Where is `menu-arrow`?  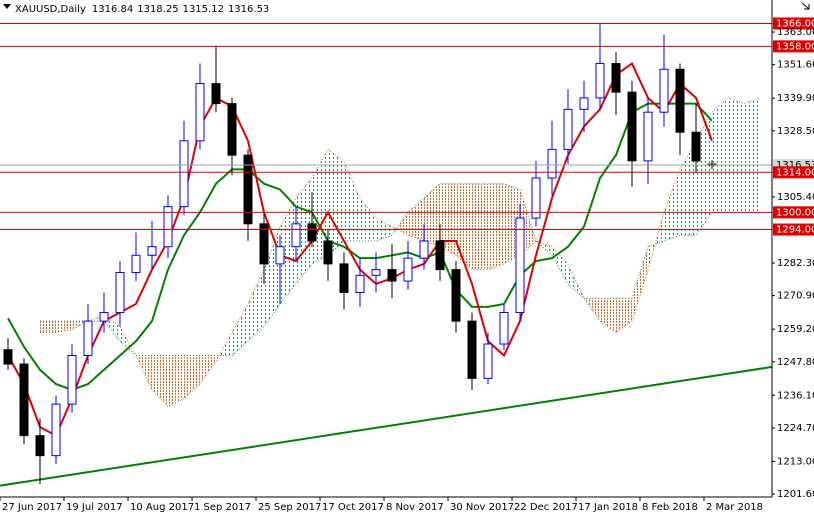
menu-arrow is located at coordinates (7, 6).